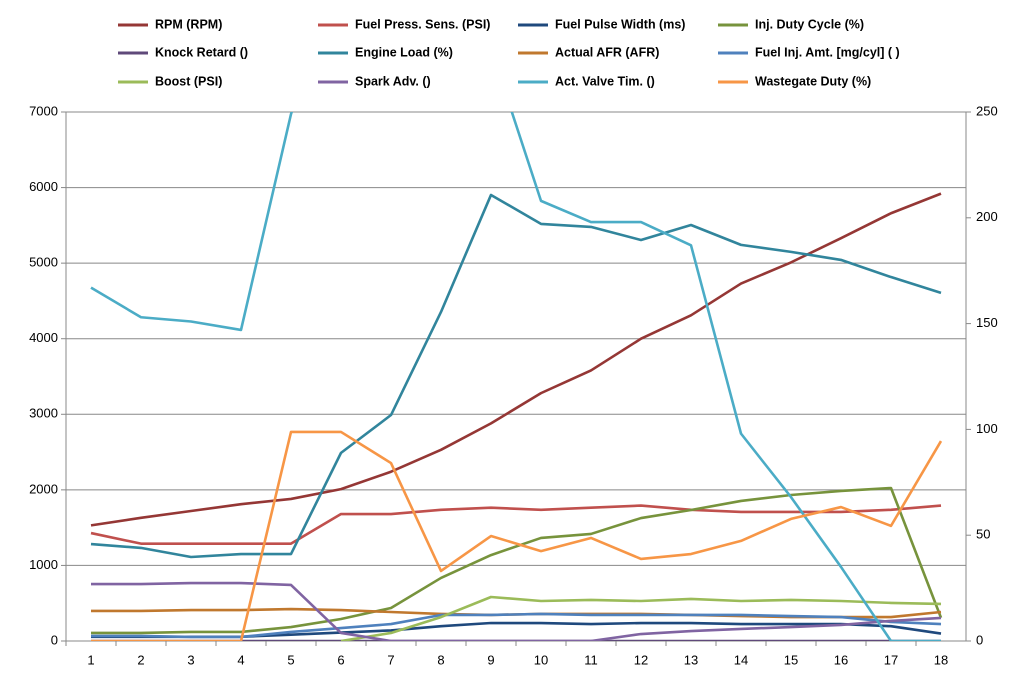 Image resolution: width=1024 pixels, height=694 pixels. Describe the element at coordinates (340, 659) in the screenshot. I see `x-tick-label: 6` at that location.